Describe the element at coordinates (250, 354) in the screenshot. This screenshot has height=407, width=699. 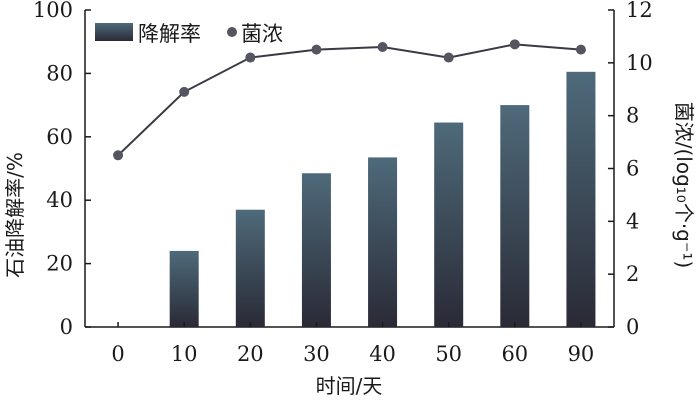
I see `x-tick-label: 20` at that location.